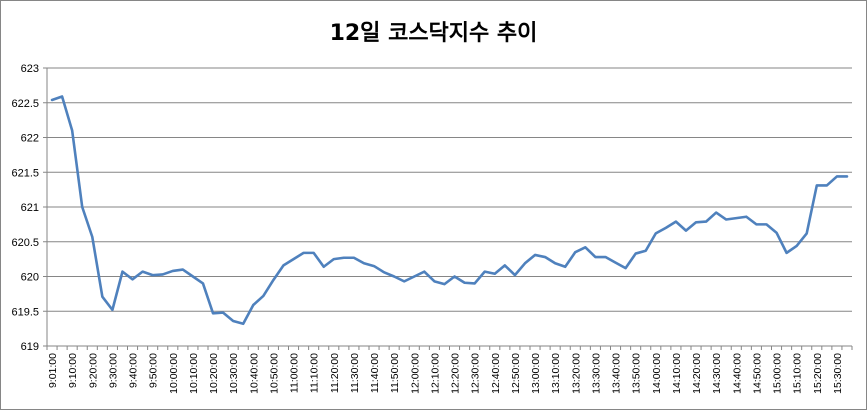 The height and width of the screenshot is (410, 867). I want to click on x-tick-label: 12:10:00, so click(435, 373).